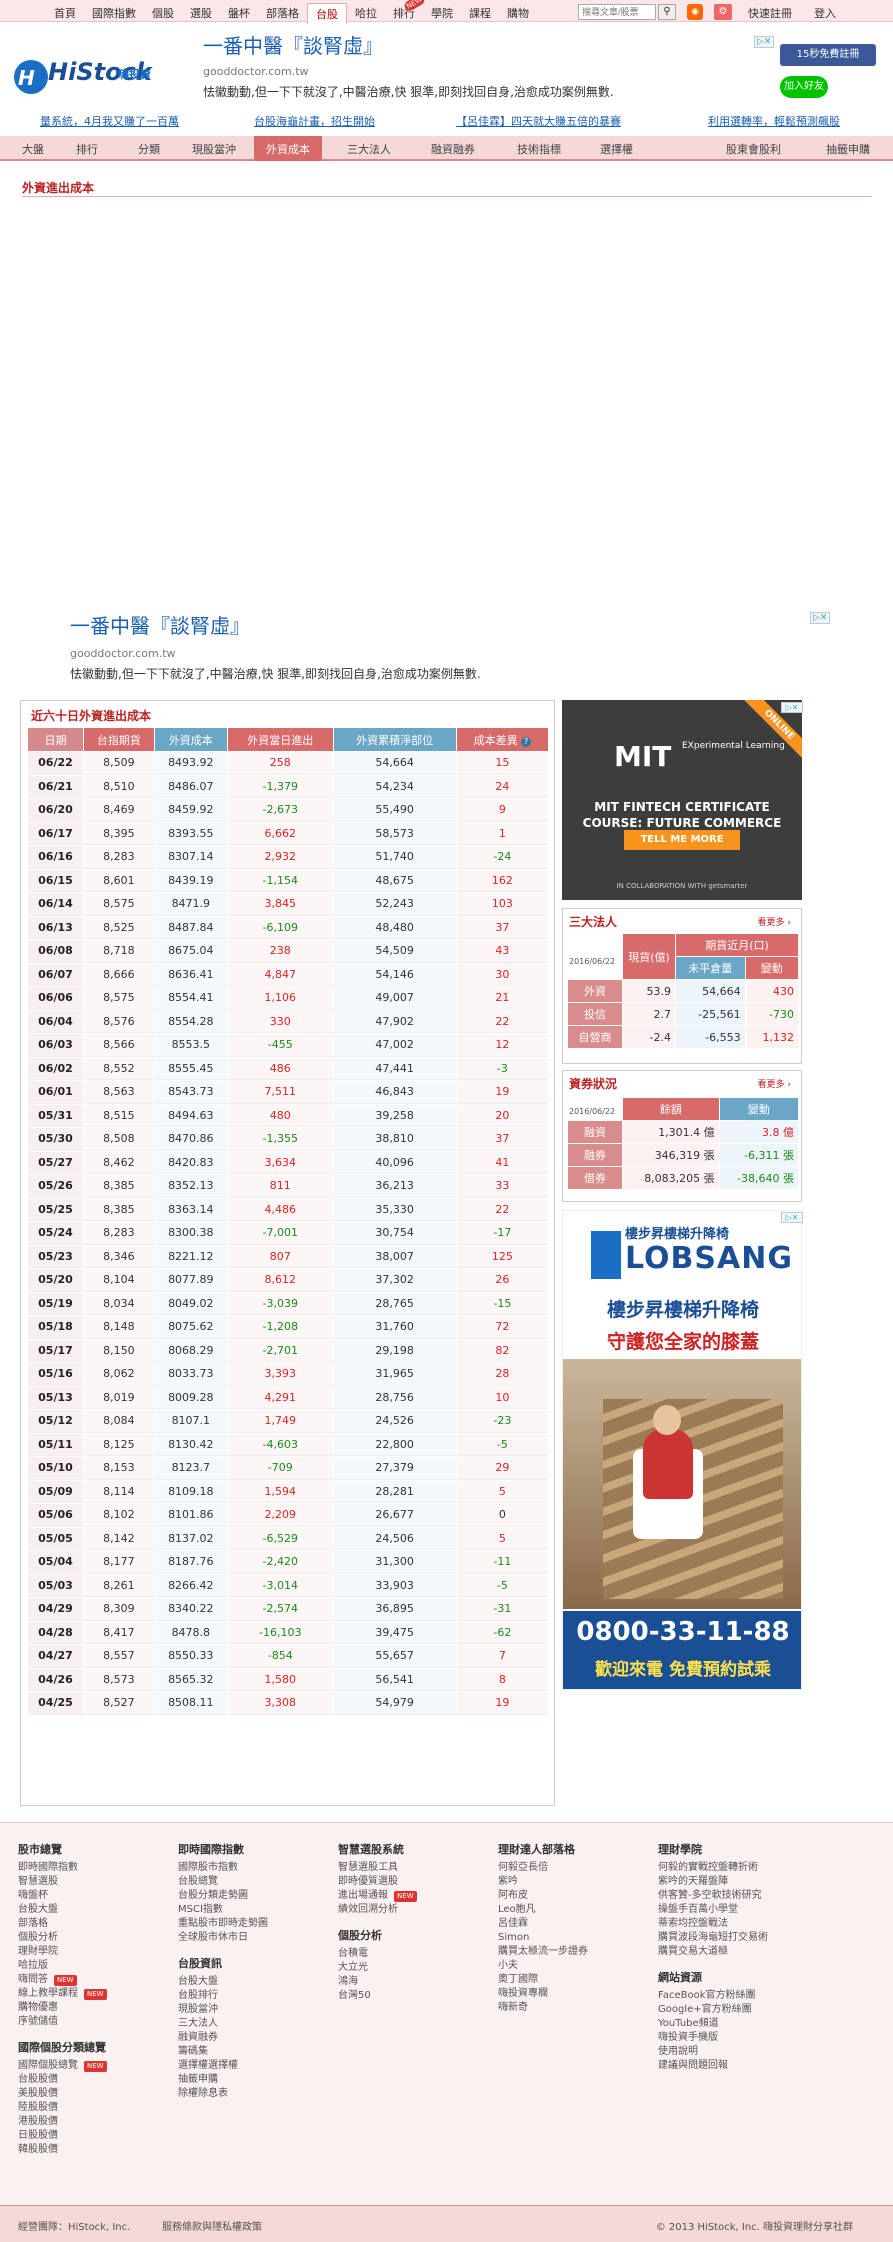  What do you see at coordinates (617, 12) in the screenshot?
I see `search-input` at bounding box center [617, 12].